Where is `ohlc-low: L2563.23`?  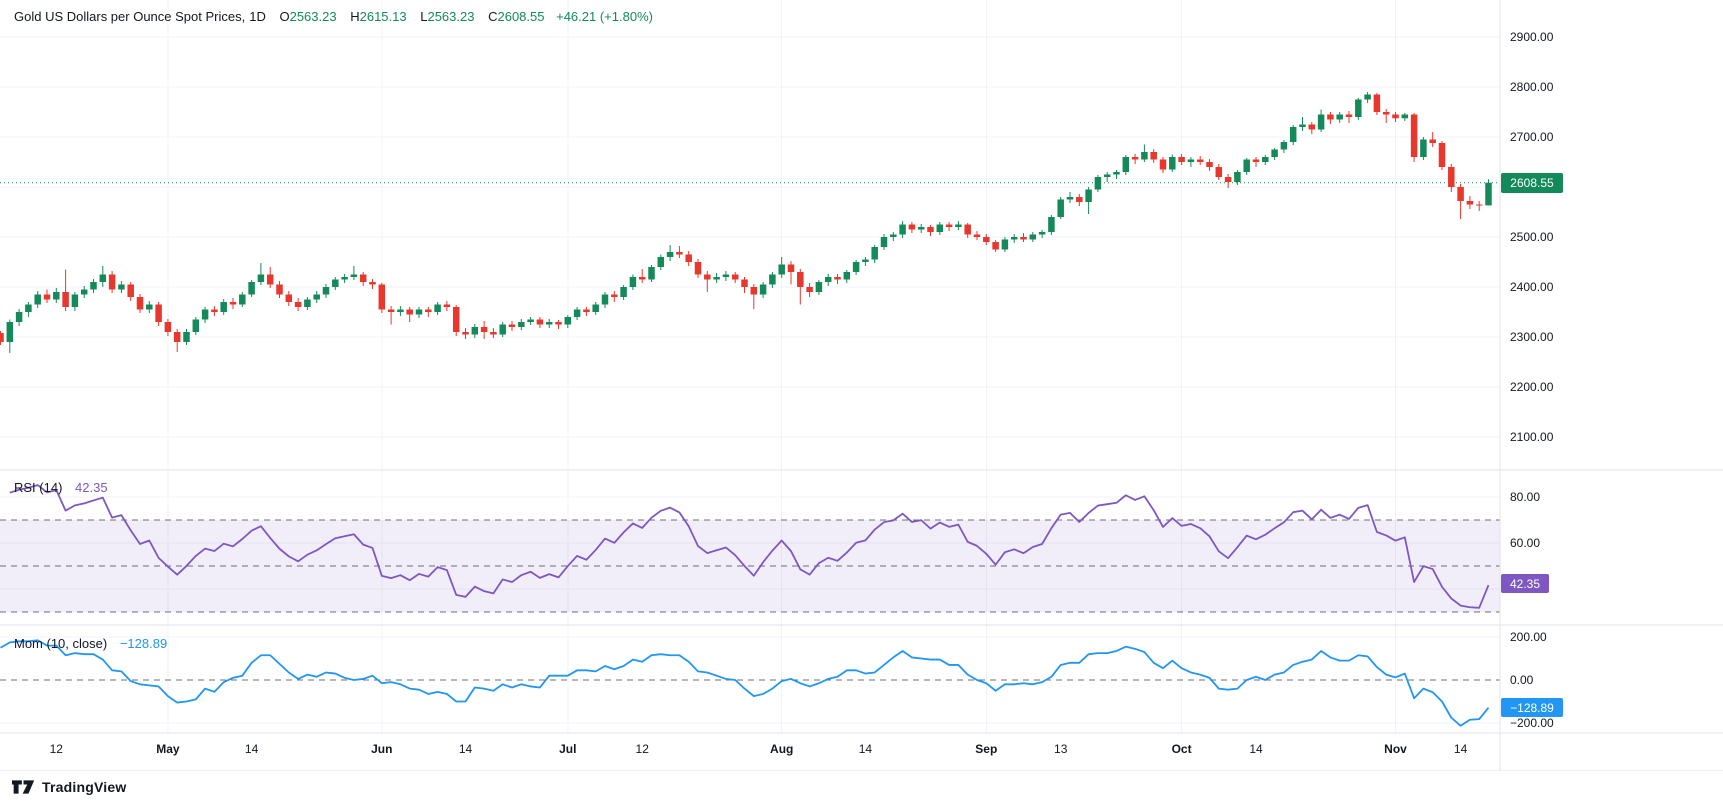
ohlc-low: L2563.23 is located at coordinates (447, 16).